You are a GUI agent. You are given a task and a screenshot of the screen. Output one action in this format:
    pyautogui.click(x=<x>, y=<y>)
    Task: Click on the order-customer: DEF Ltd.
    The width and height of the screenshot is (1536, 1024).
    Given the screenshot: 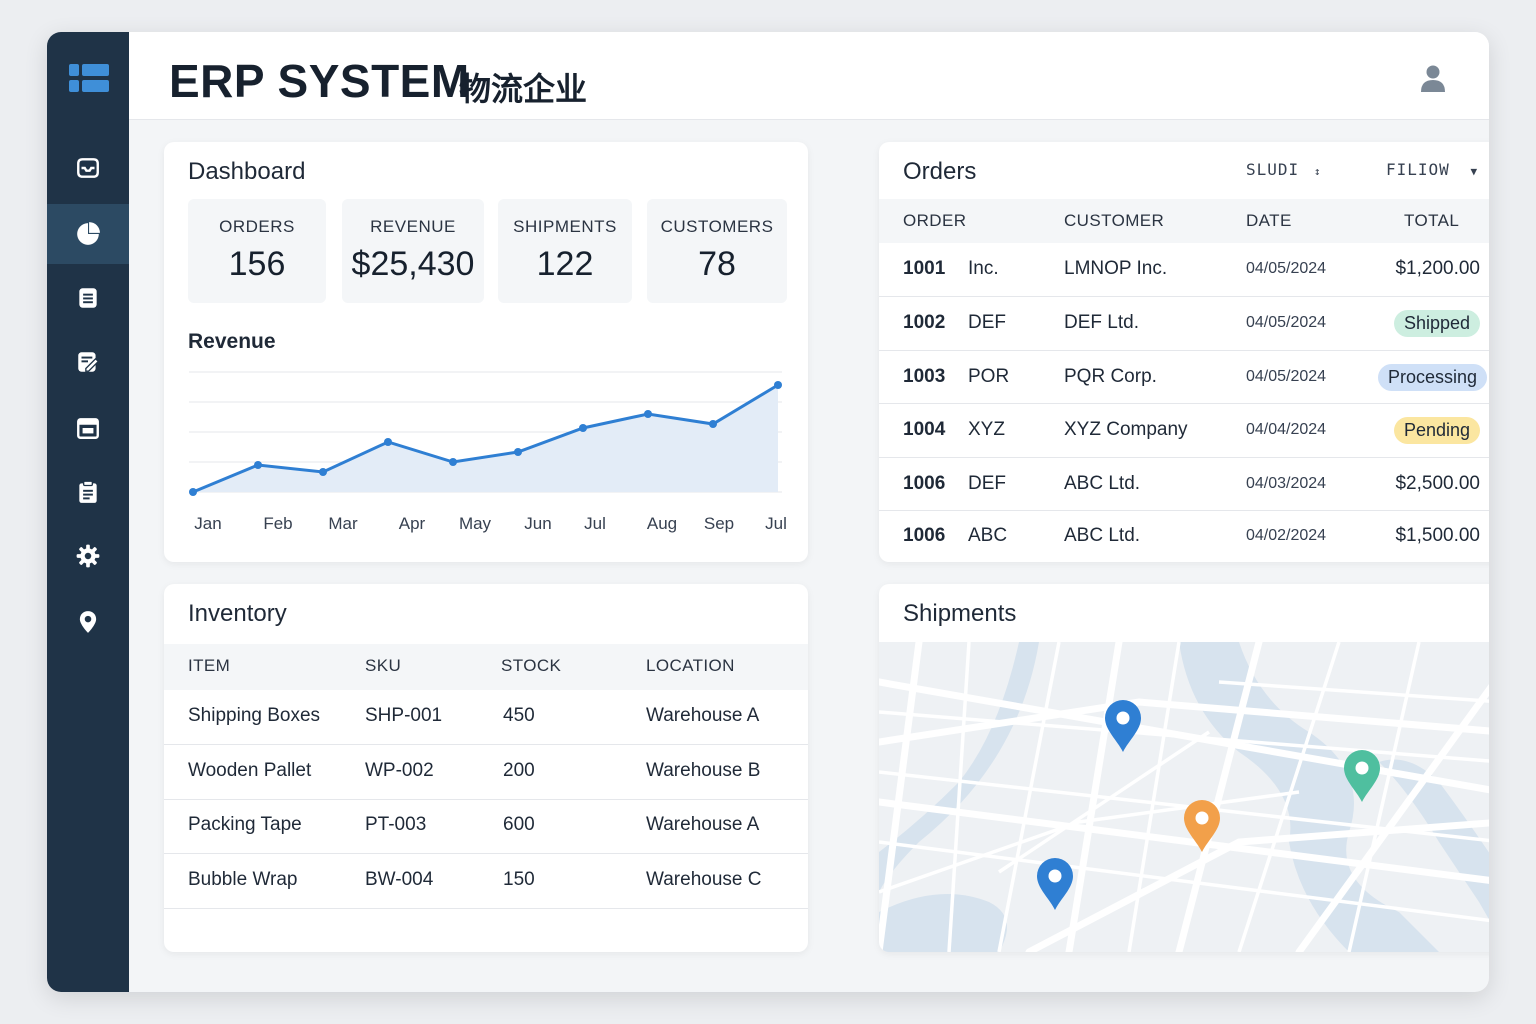 What is the action you would take?
    pyautogui.click(x=1101, y=322)
    